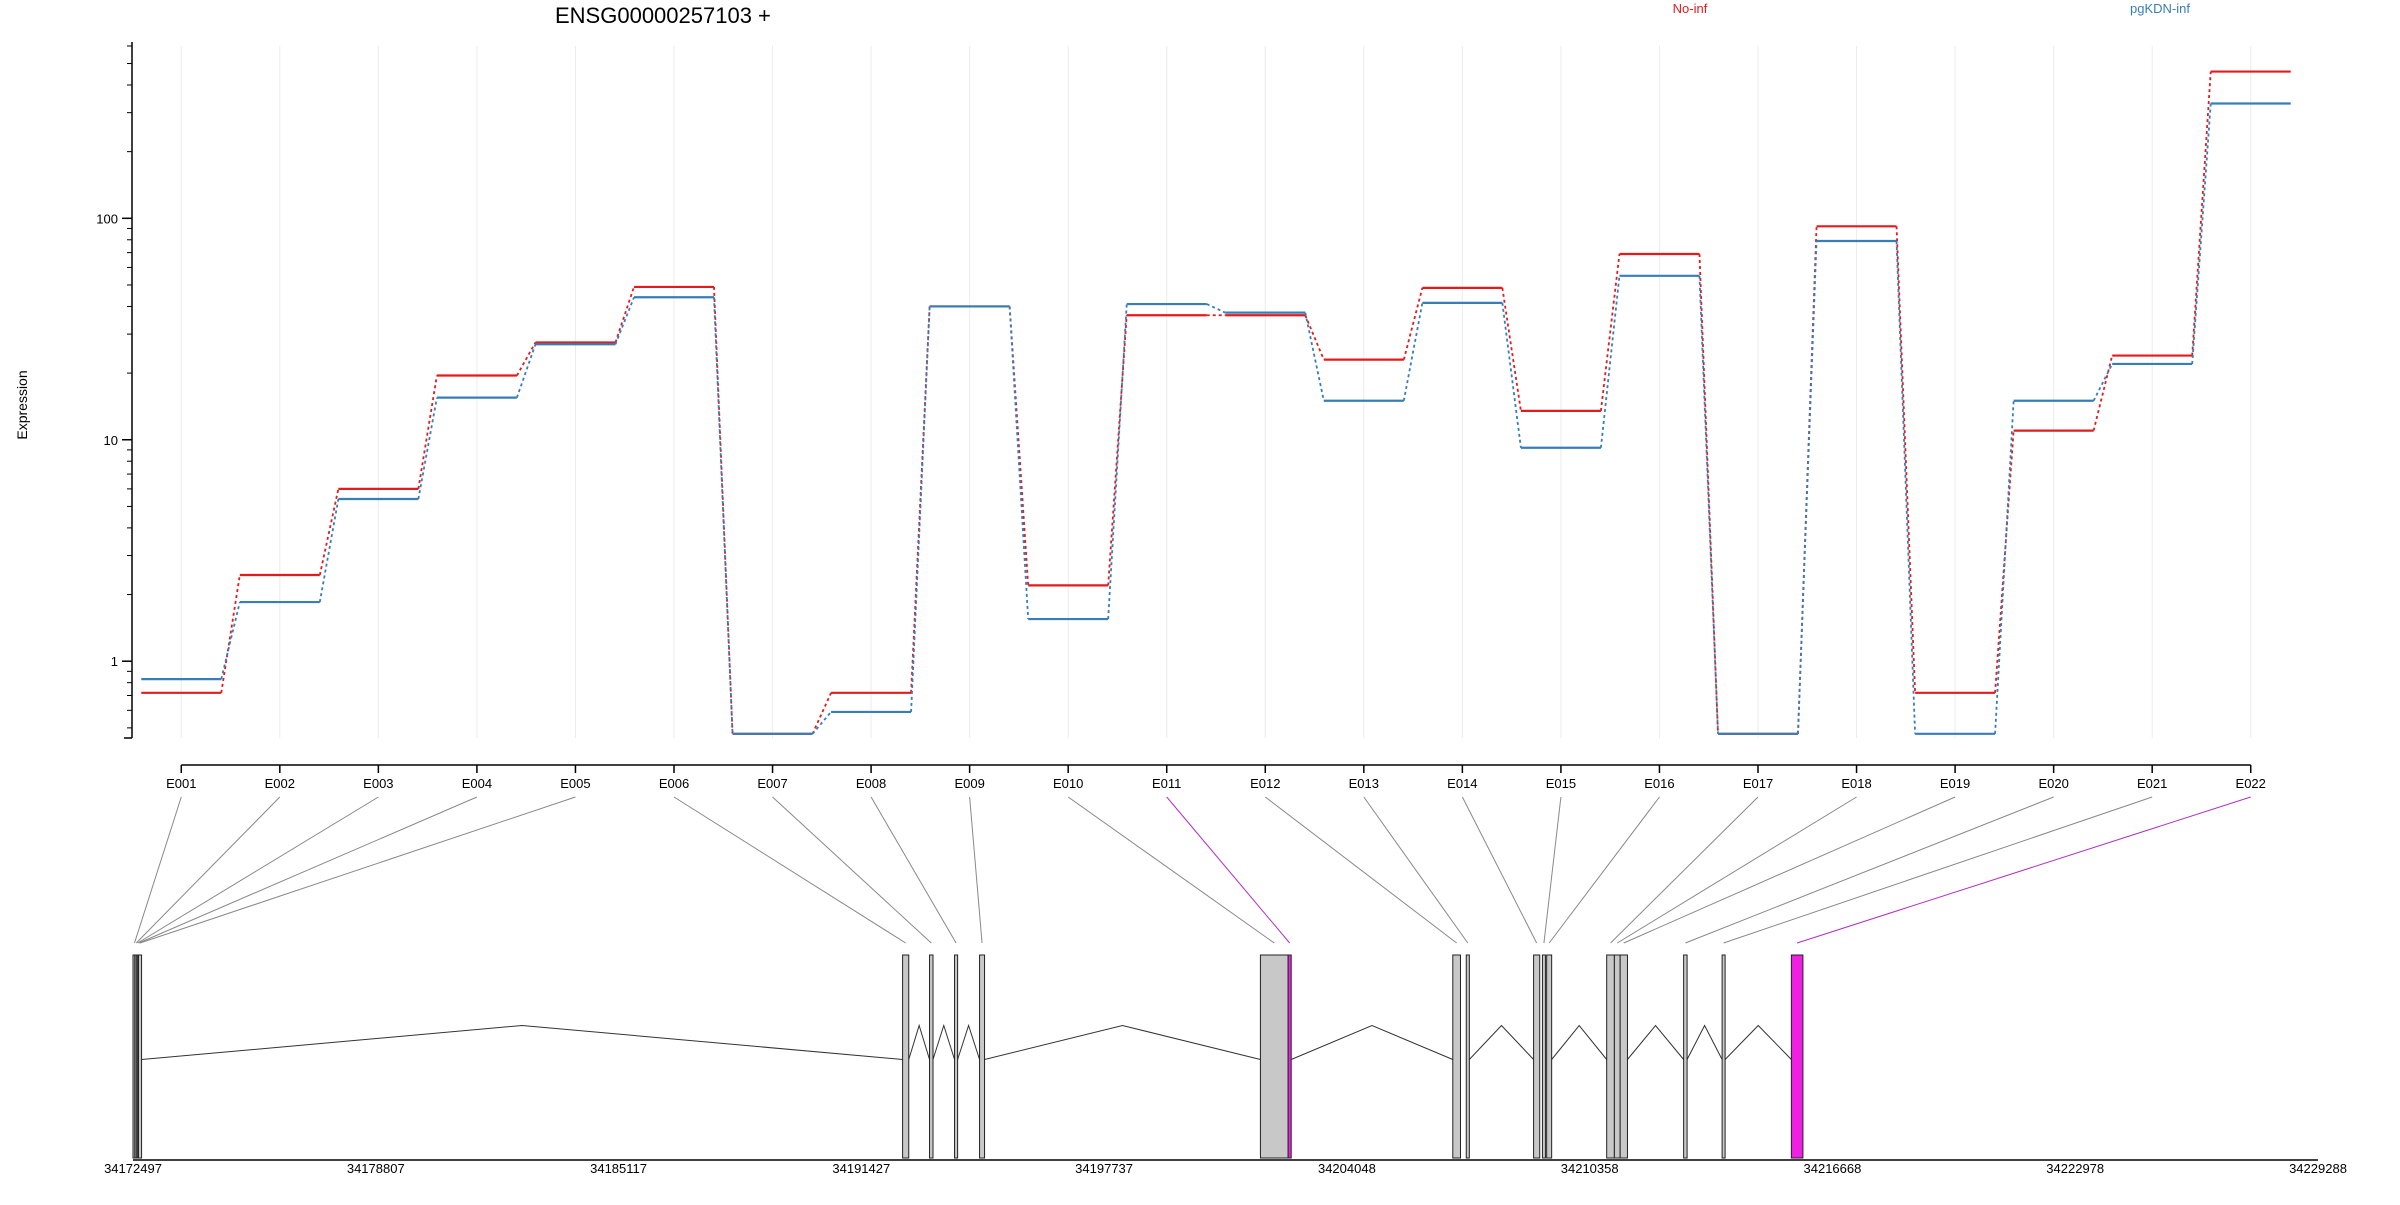  What do you see at coordinates (181, 783) in the screenshot?
I see `x-tick-label: E001` at bounding box center [181, 783].